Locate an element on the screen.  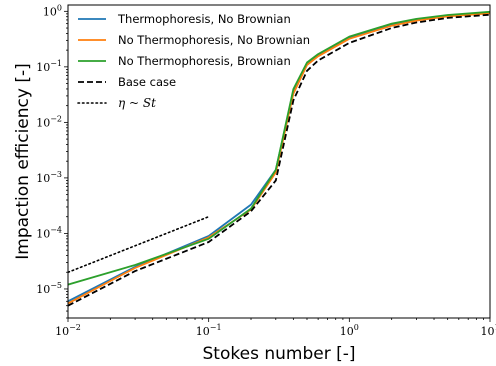
y-axis-label: Impaction efficiency [-] is located at coordinates (23, 161).